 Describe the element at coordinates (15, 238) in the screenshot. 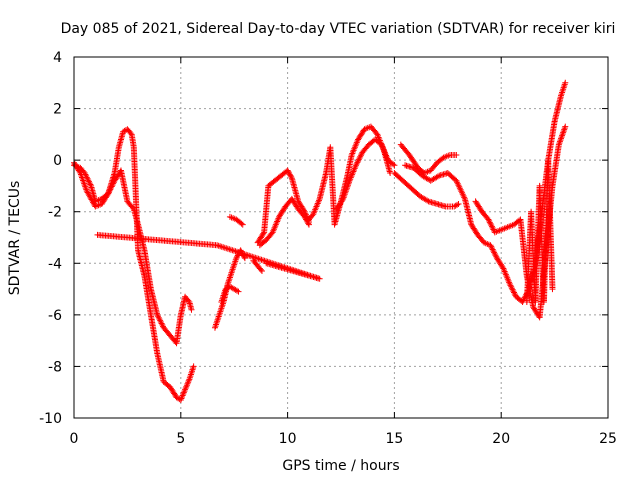

I see `y-axis-label: SDTVAR / TECUs` at that location.